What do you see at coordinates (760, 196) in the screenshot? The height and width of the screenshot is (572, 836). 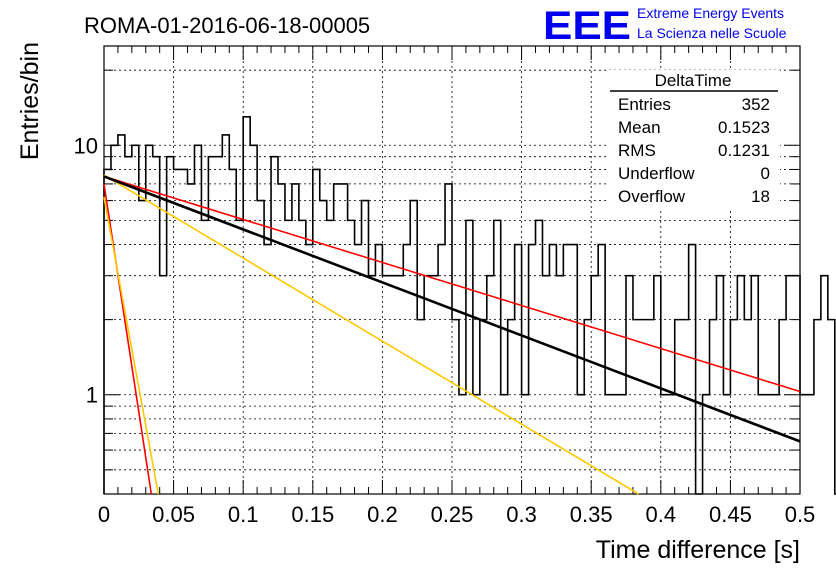 I see `stats-row-value: 18` at bounding box center [760, 196].